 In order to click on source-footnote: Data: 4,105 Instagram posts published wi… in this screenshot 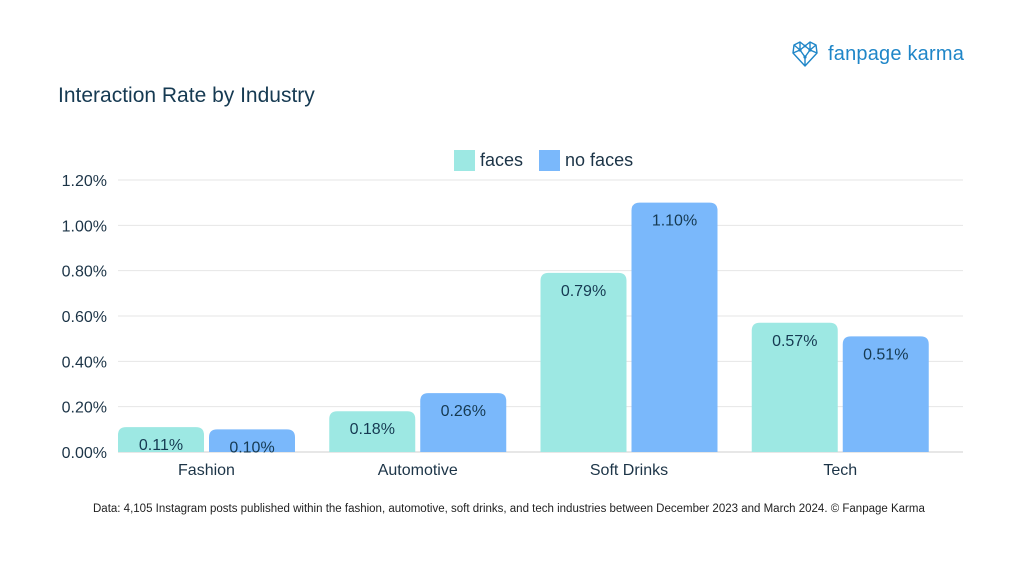, I will do `click(509, 509)`.